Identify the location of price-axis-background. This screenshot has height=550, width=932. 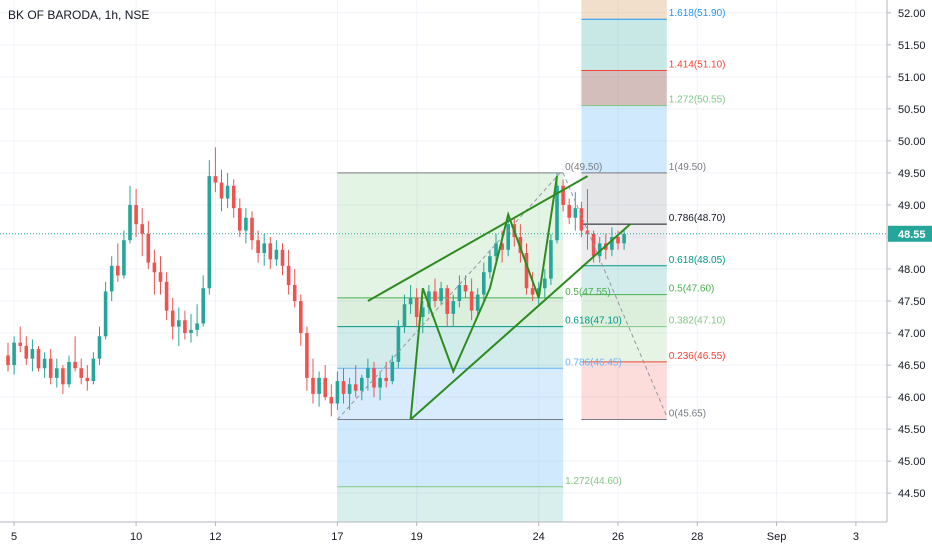
(909, 275).